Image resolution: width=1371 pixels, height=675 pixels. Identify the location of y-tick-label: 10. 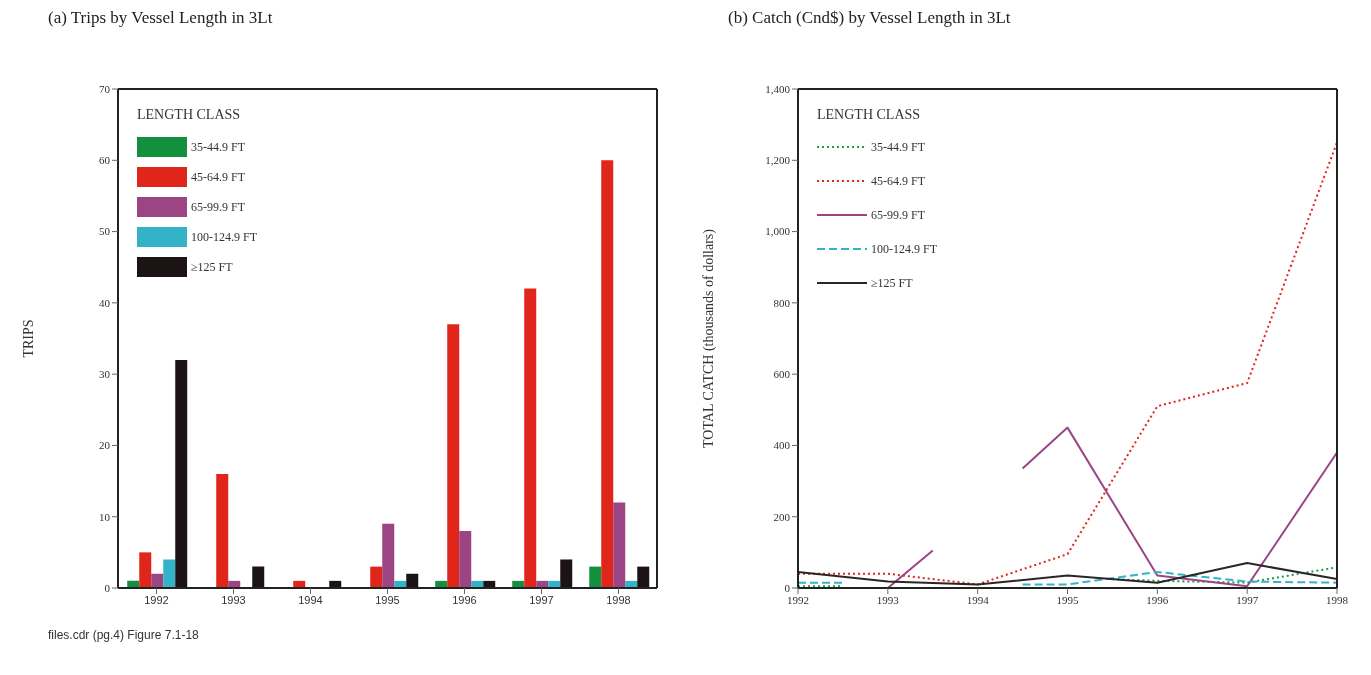
(105, 516).